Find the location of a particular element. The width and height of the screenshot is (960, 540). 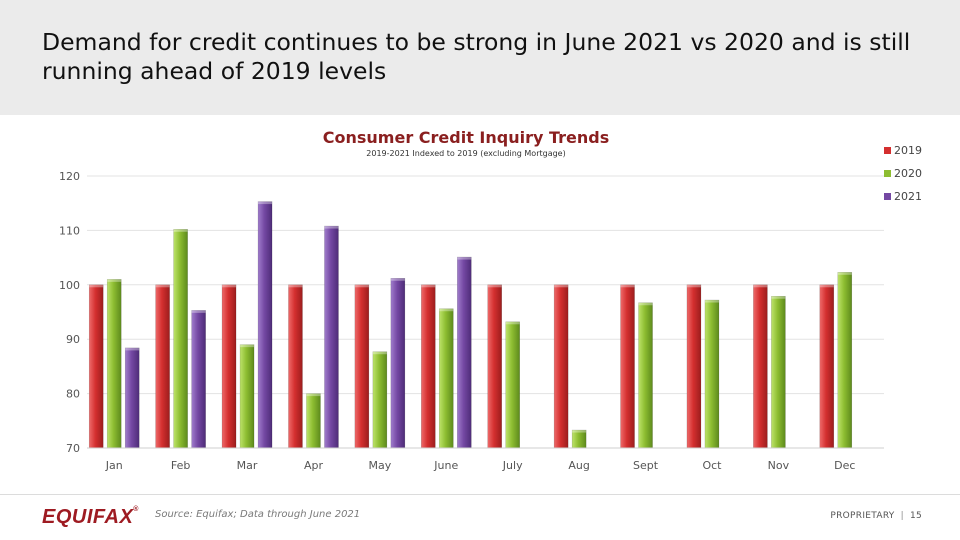

bar-2019-mar is located at coordinates (229, 366).